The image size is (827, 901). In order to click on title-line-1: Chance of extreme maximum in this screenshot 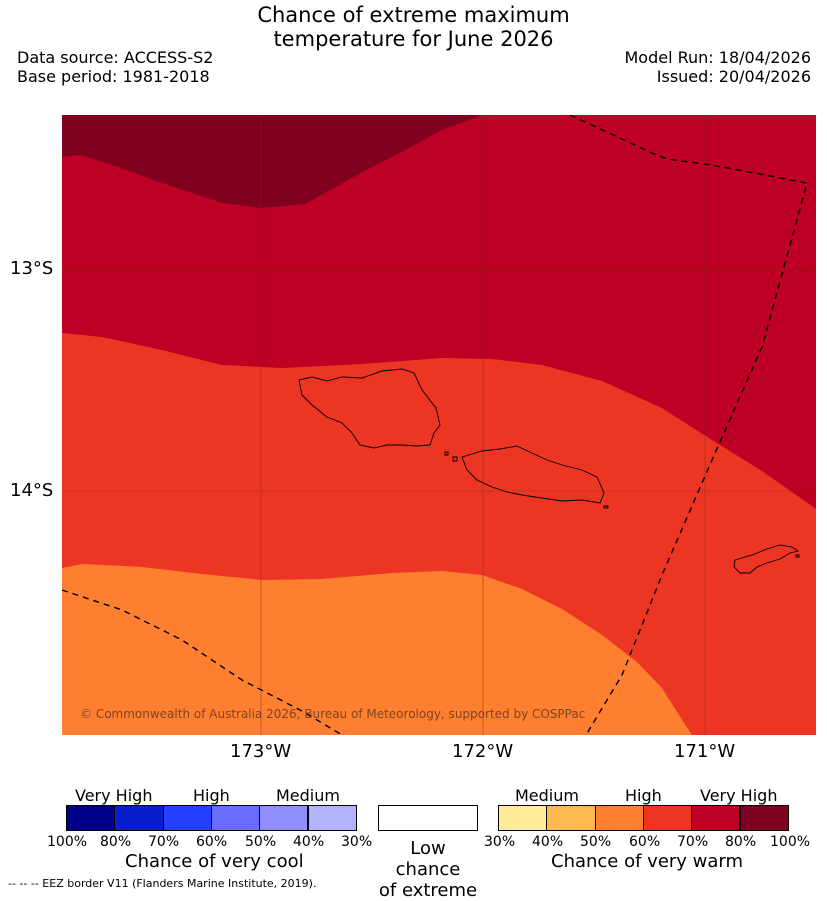, I will do `click(413, 15)`.